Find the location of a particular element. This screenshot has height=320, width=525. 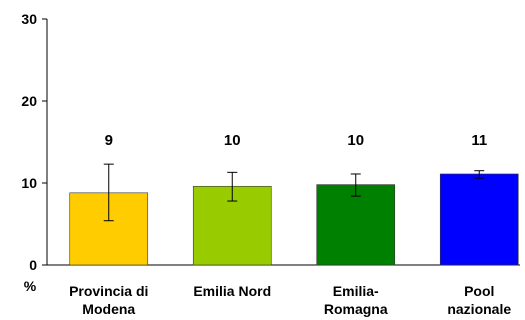

data-labels: 9 10 10 11 is located at coordinates (296, 140).